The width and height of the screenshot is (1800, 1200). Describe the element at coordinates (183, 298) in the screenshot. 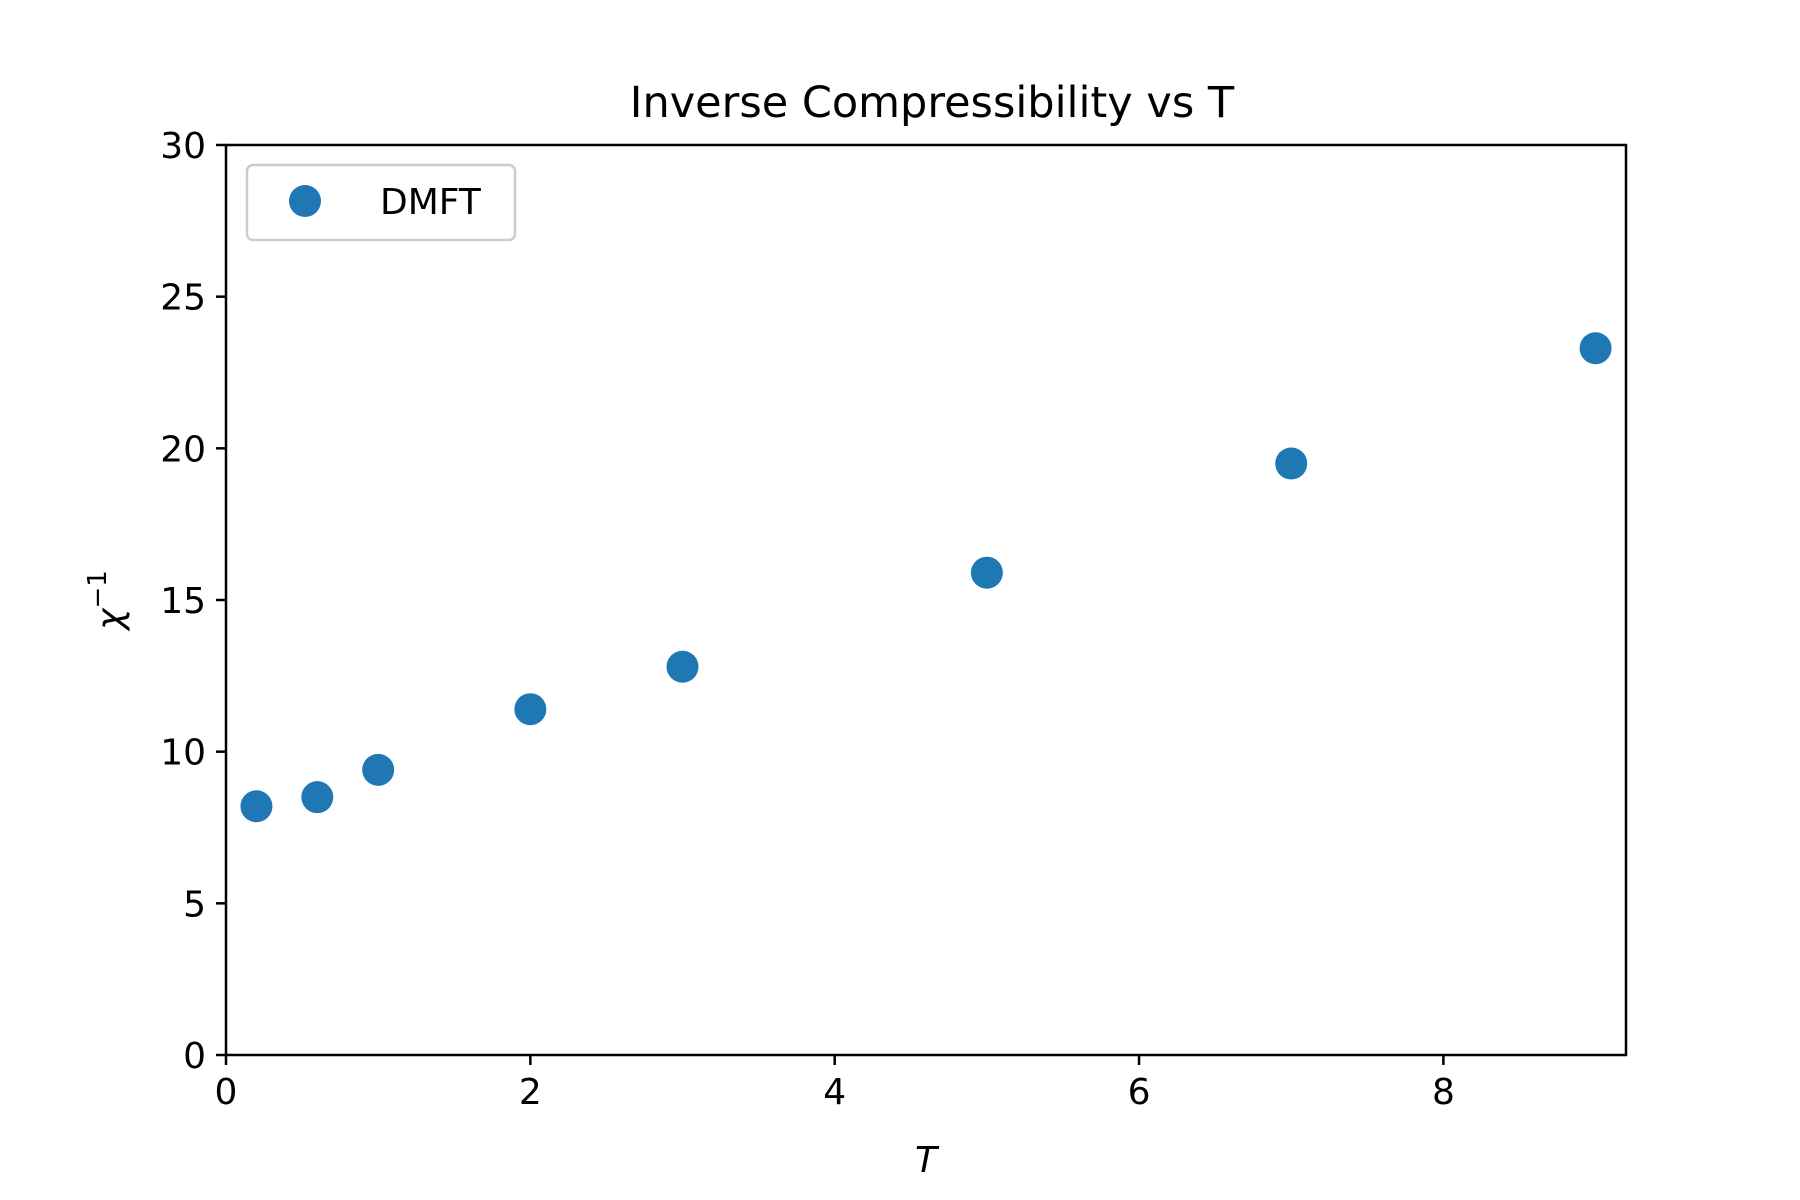

I see `y-tick-label: 25` at that location.